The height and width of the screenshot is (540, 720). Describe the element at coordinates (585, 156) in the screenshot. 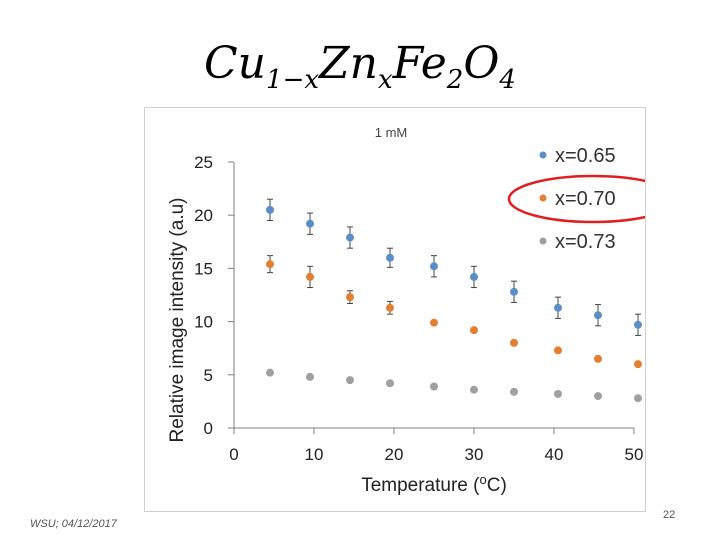

I see `legend-label-1: x=0.65` at that location.